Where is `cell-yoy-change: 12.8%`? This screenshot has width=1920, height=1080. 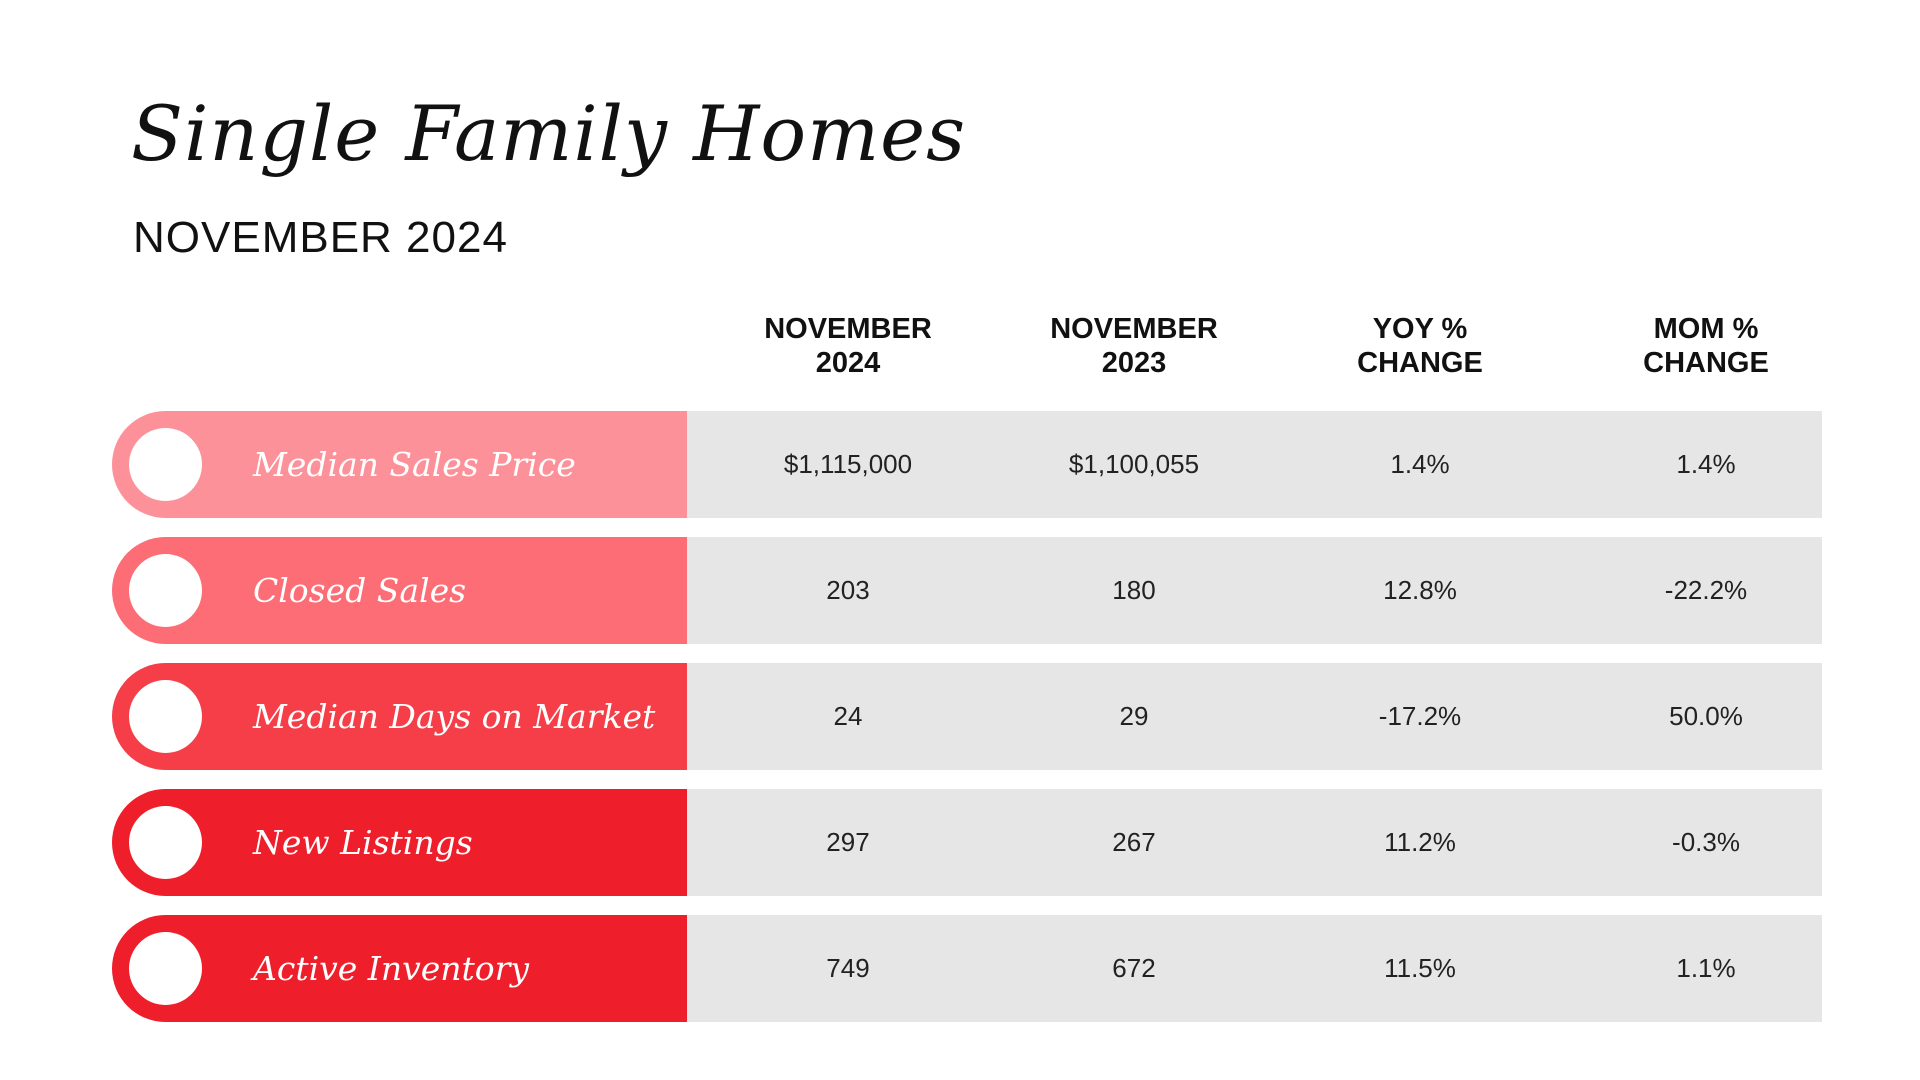 cell-yoy-change: 12.8% is located at coordinates (1420, 590).